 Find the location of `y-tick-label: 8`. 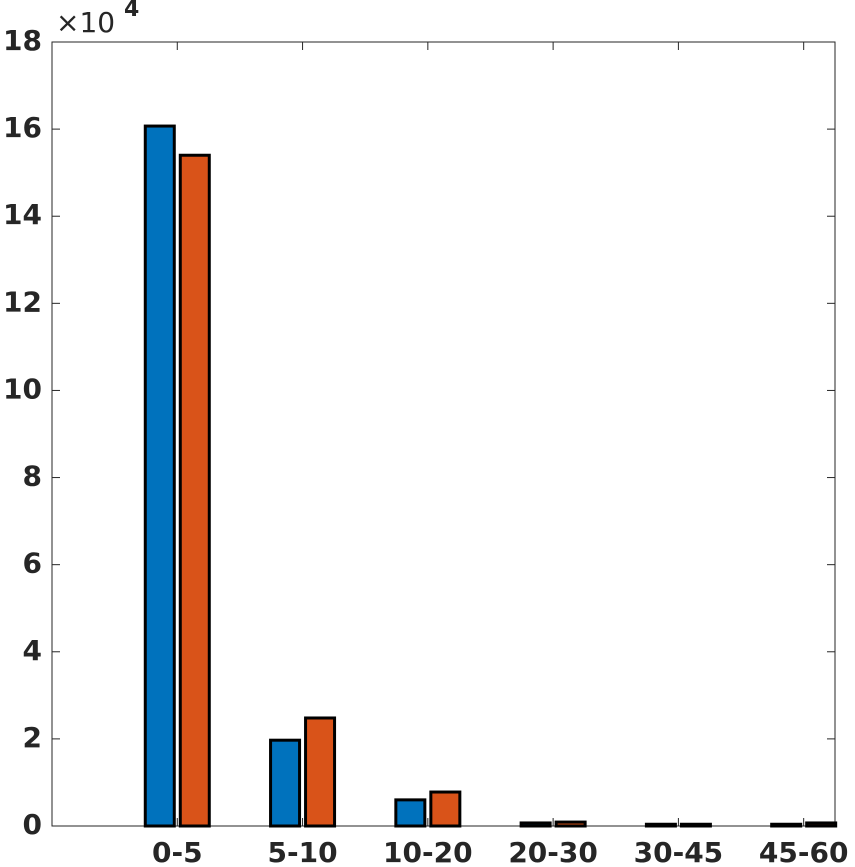

y-tick-label: 8 is located at coordinates (32, 476).